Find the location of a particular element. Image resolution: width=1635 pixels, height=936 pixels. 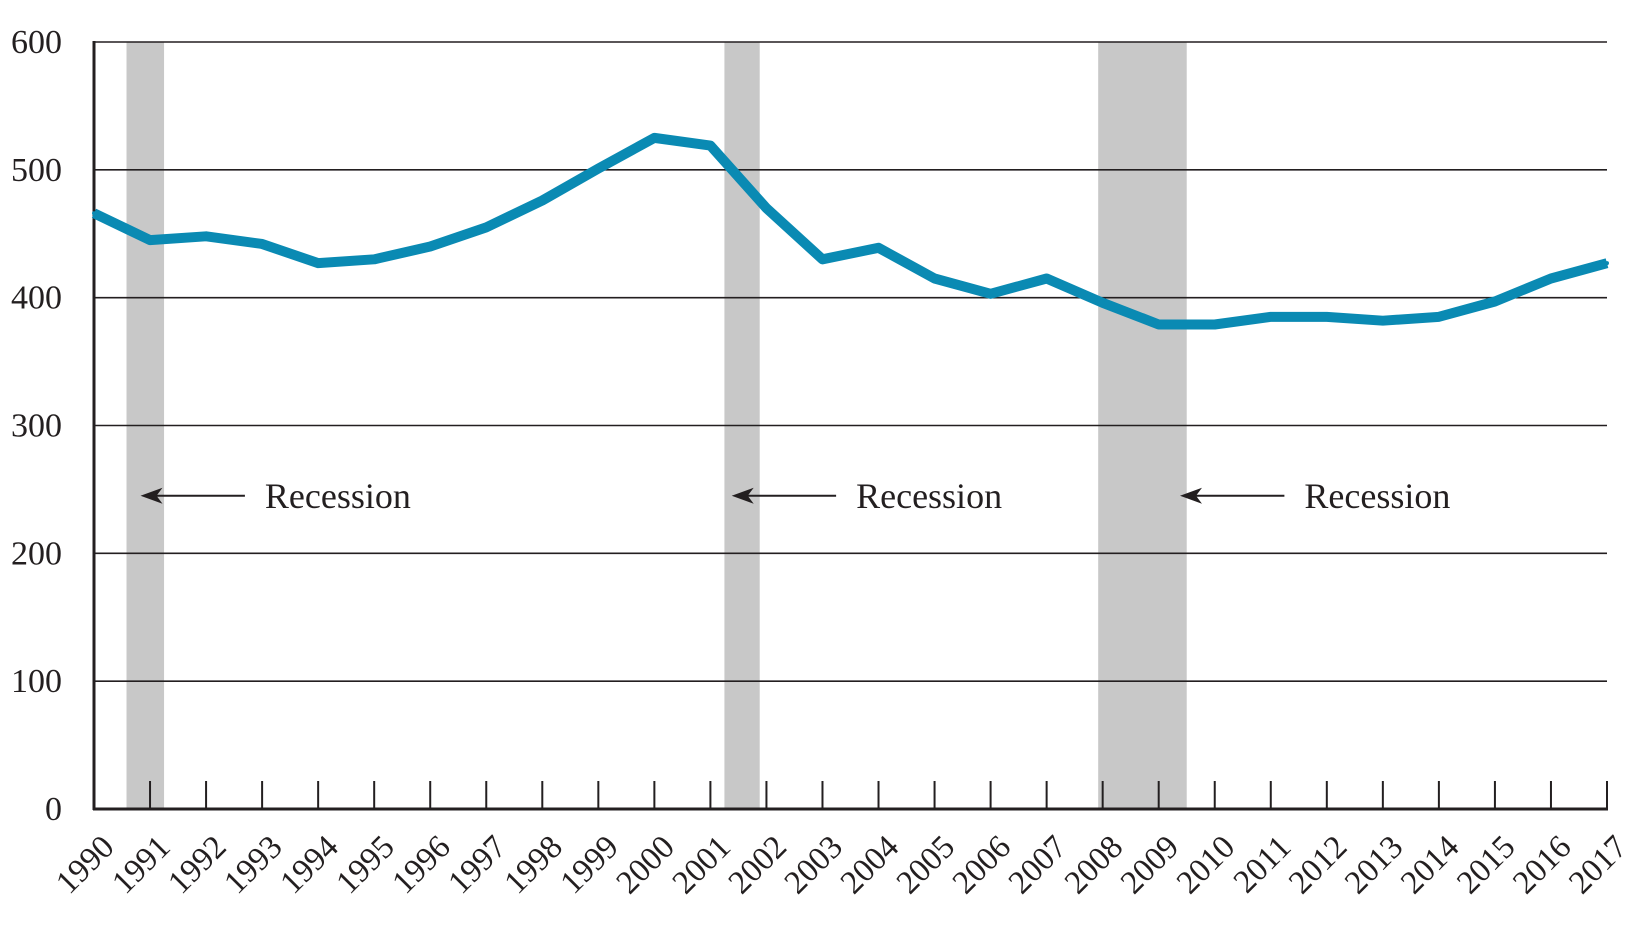

x-tick-label-2014: 2014 is located at coordinates (1430, 865).